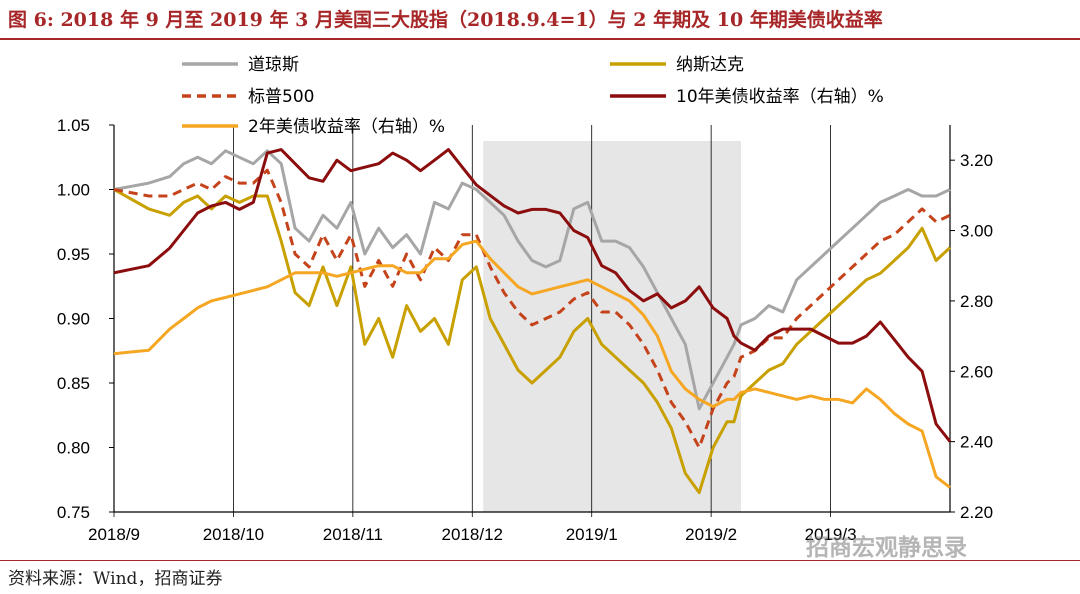 This screenshot has height=594, width=1080. I want to click on left-tick-label: 1.05, so click(73, 125).